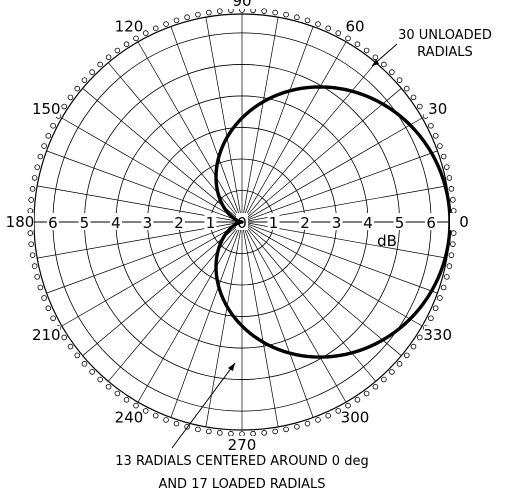 The width and height of the screenshot is (508, 500). Describe the element at coordinates (445, 52) in the screenshot. I see `annotation-unloaded-line2: RADIALS` at that location.